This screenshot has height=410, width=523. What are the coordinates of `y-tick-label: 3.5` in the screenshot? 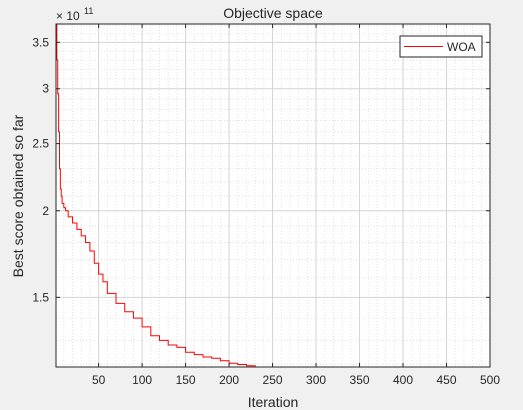 It's located at (40, 42).